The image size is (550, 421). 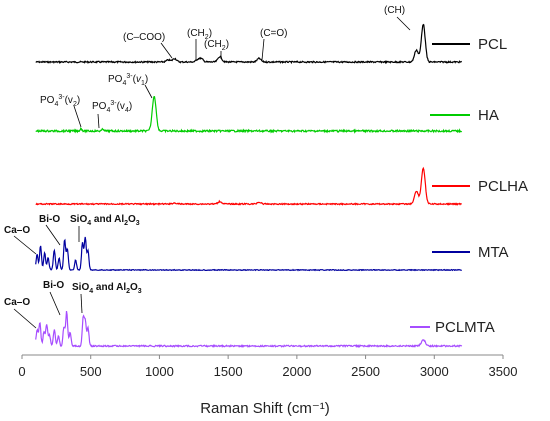 I want to click on x-tick-label: 1500, so click(x=228, y=371).